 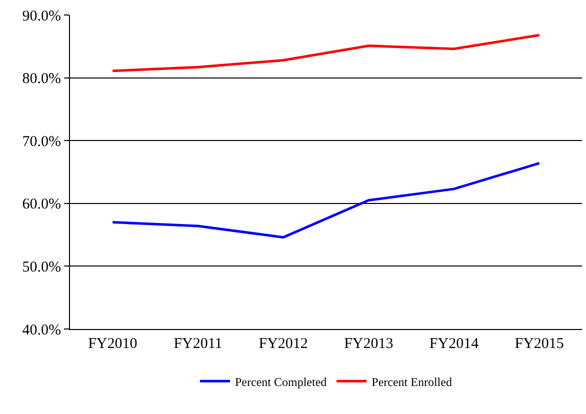 I want to click on x-tick-label: FY2010, so click(x=113, y=344).